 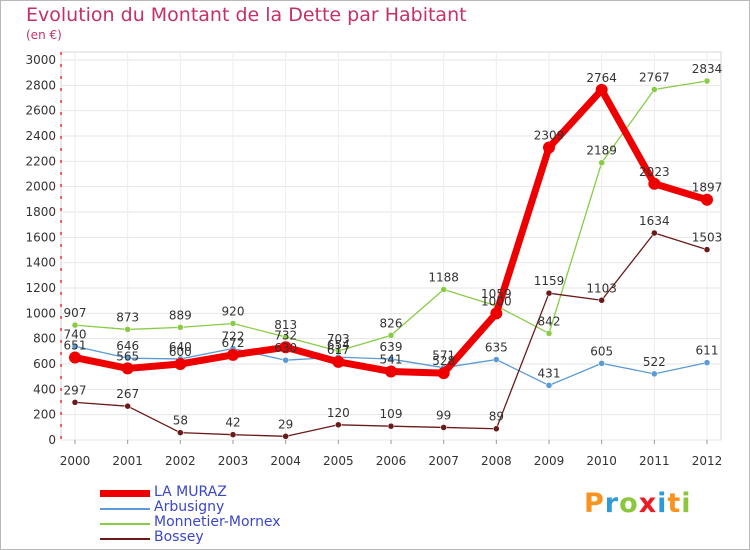 I want to click on x-tick-label: 2003, so click(x=233, y=461).